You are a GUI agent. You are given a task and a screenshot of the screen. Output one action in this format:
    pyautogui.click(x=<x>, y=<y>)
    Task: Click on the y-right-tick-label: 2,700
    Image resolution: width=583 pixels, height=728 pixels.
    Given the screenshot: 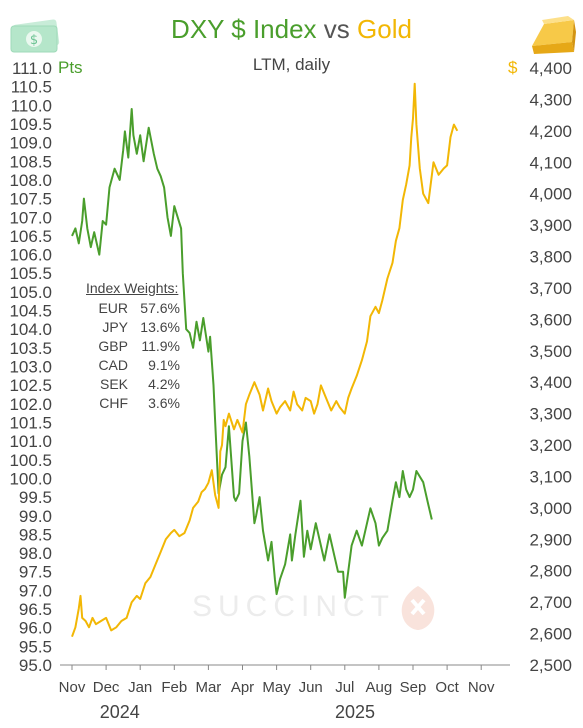 What is the action you would take?
    pyautogui.click(x=550, y=602)
    